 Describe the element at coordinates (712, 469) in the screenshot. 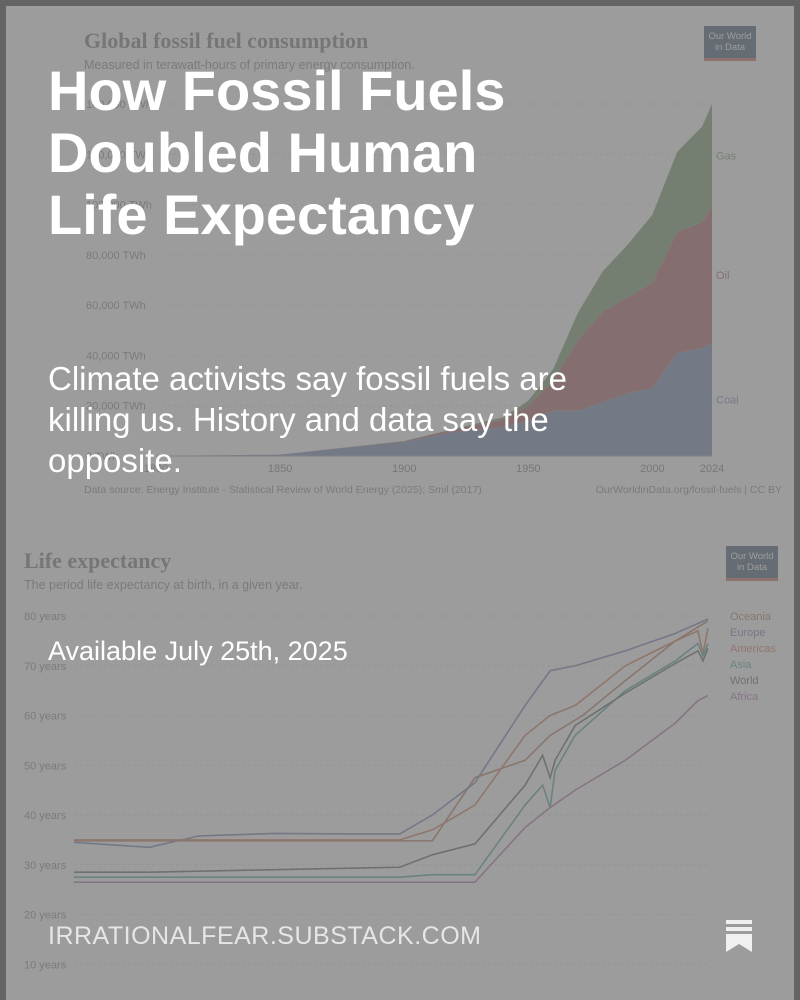

I see `fossil-x-tick-label: 2024` at that location.